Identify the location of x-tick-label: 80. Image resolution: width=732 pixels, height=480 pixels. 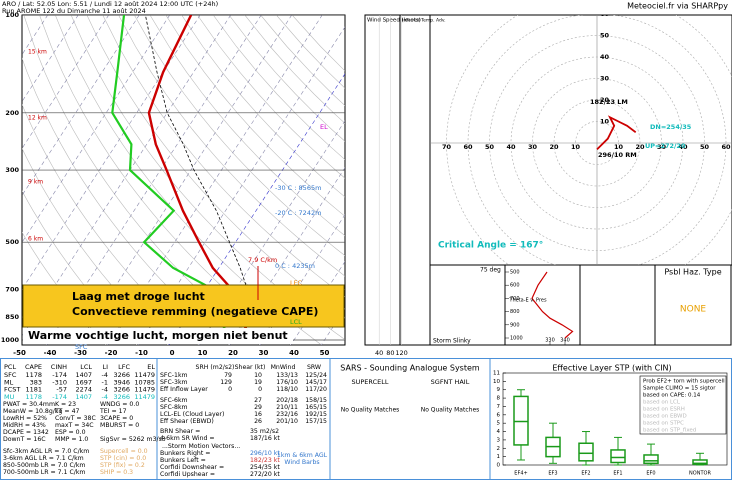
(390, 353).